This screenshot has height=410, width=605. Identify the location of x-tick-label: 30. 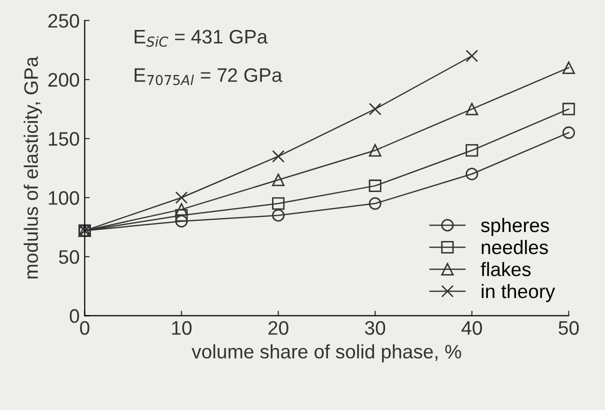
(375, 328).